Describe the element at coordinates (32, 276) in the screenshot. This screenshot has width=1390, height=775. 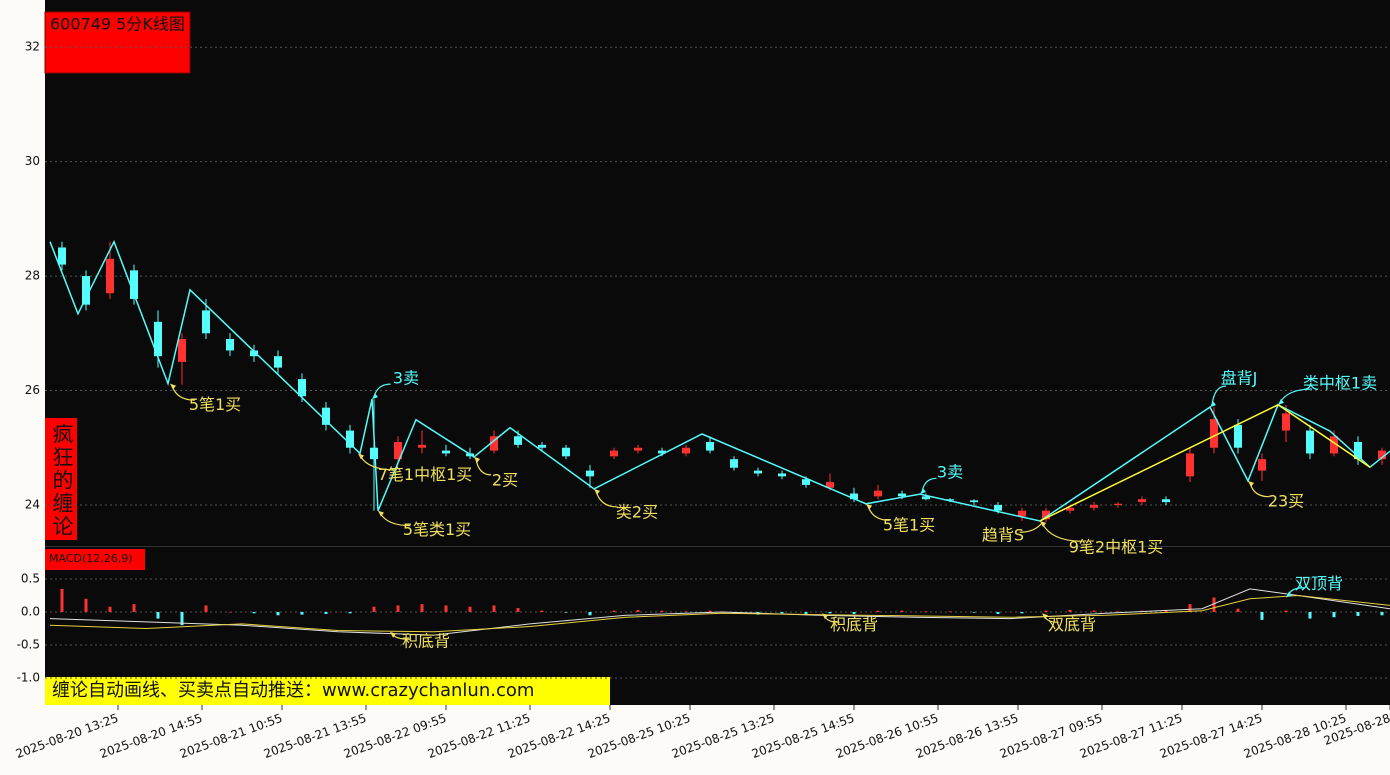
I see `y-tick-label: 28` at that location.